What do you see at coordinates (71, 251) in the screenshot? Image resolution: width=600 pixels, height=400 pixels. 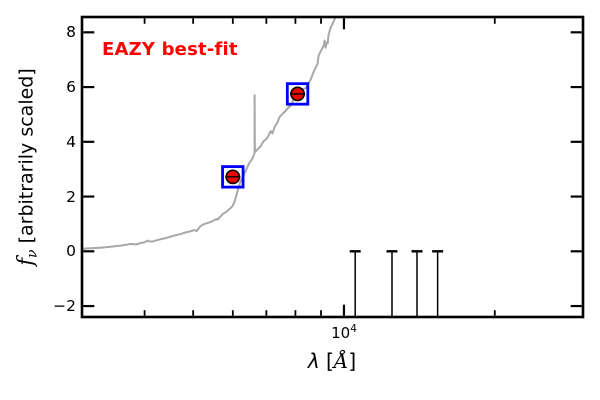 I see `y-tick-label: 0` at bounding box center [71, 251].